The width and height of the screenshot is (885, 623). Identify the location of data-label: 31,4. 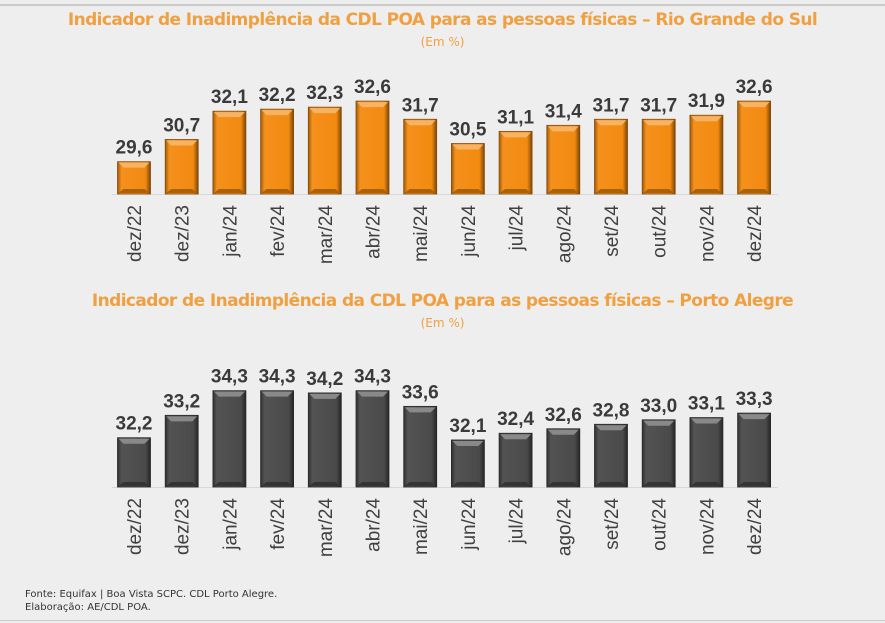
(563, 111).